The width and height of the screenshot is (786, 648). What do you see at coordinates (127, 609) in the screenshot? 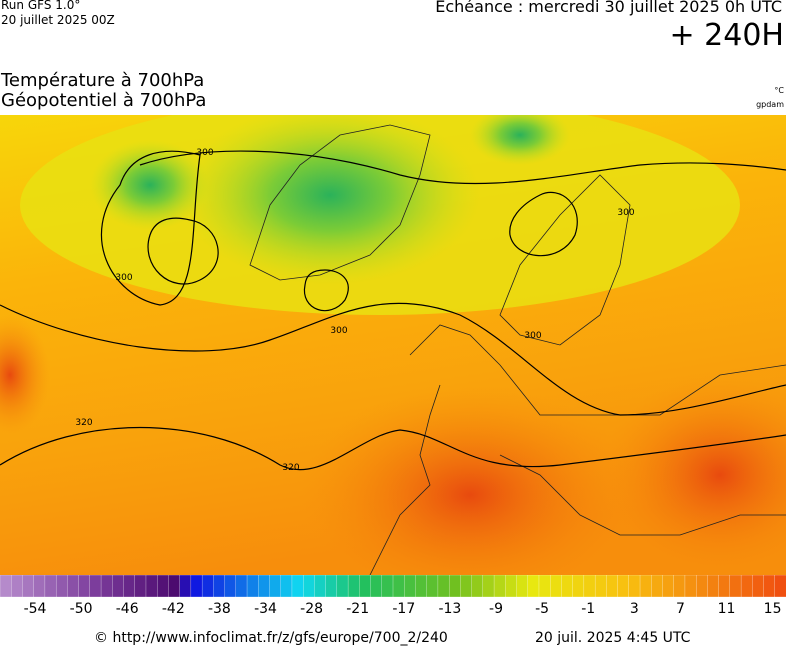
I see `colorbar-tick-label: -46` at bounding box center [127, 609].